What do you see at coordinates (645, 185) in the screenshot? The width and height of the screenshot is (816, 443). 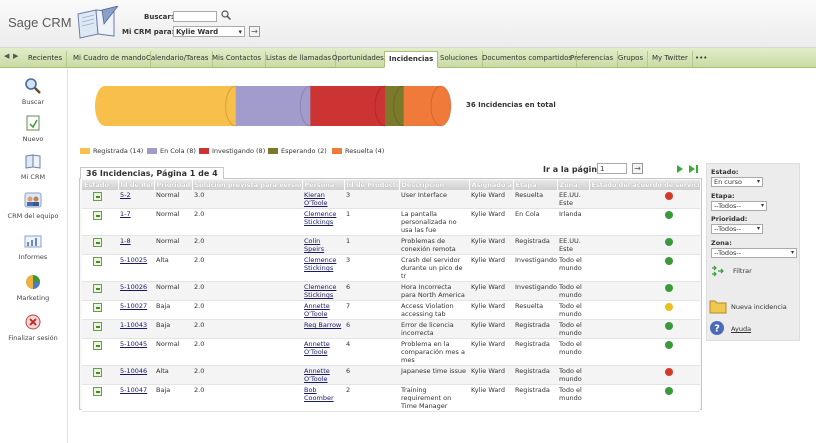 I see `col-header: Estado del acuerdo de servicio` at bounding box center [645, 185].